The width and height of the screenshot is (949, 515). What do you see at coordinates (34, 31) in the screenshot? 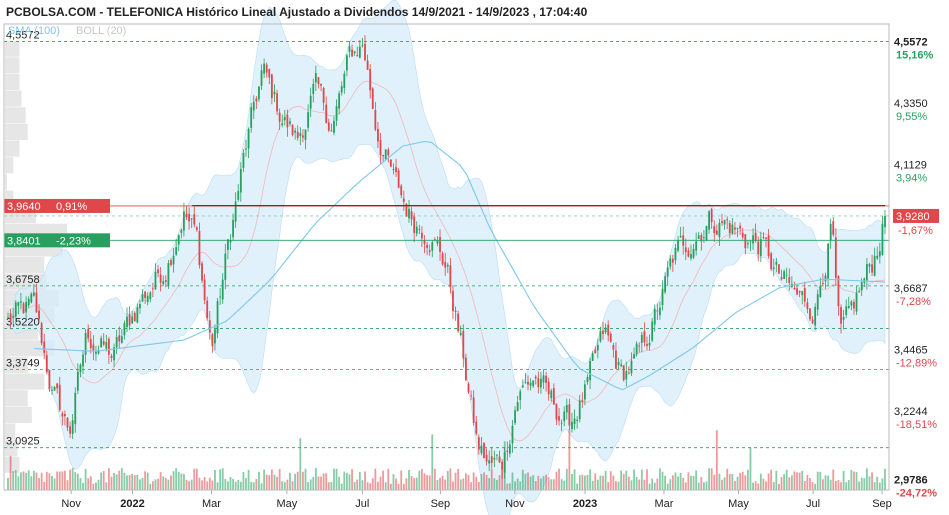
I see `legend-sma: SMA (100)` at bounding box center [34, 31].